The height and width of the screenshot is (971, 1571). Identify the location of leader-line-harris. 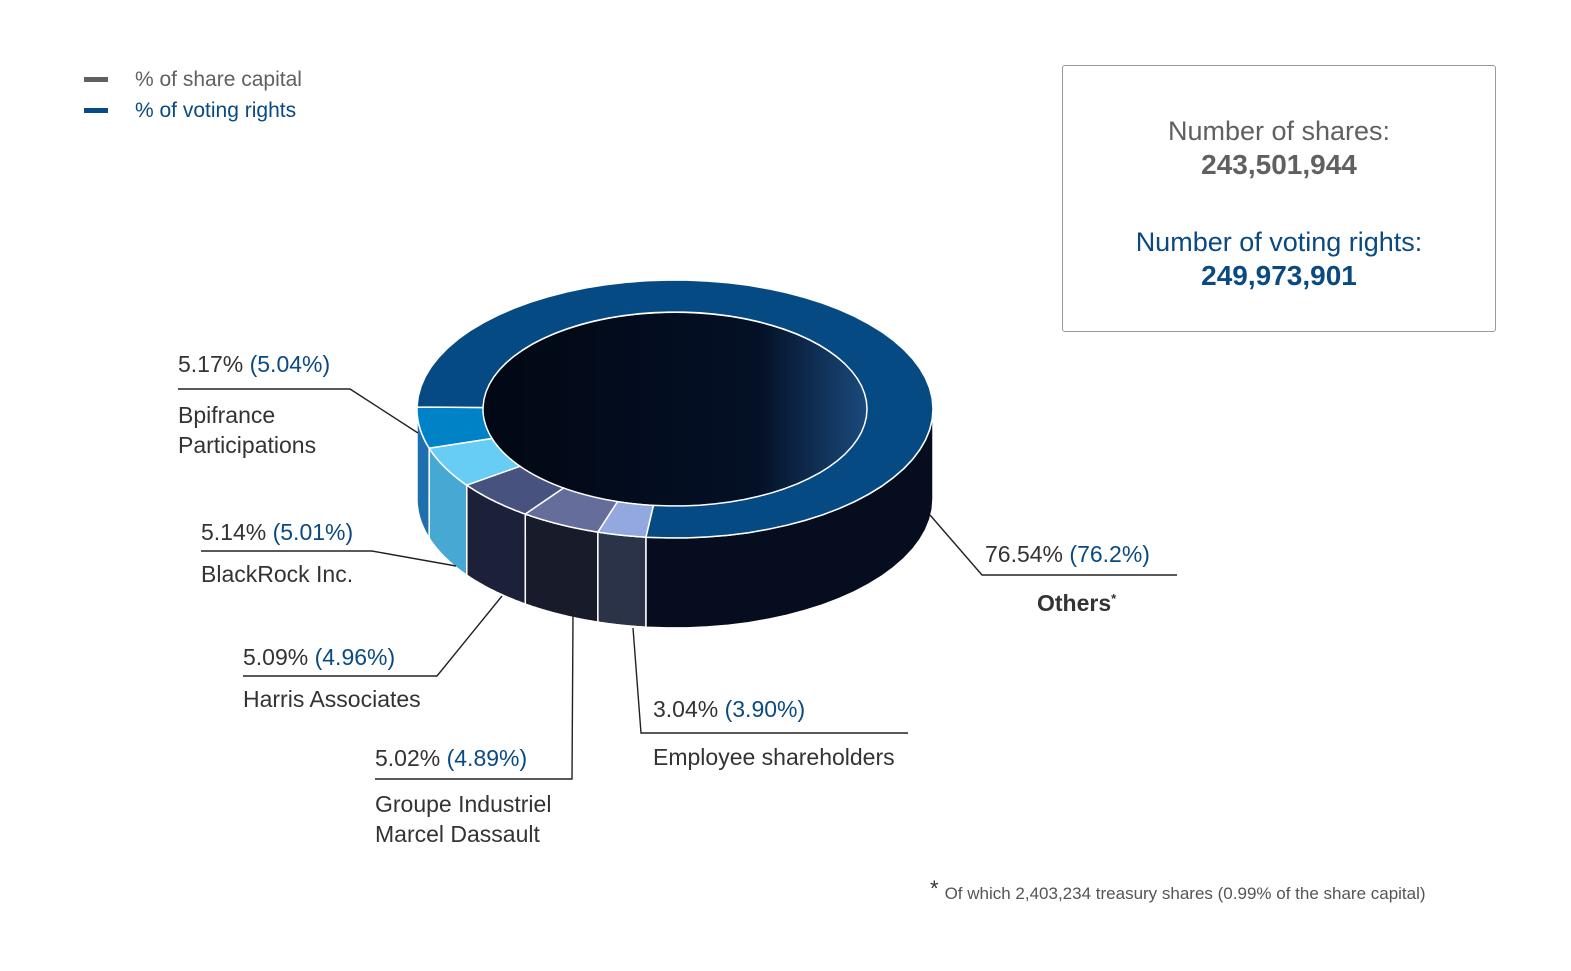
(373, 636).